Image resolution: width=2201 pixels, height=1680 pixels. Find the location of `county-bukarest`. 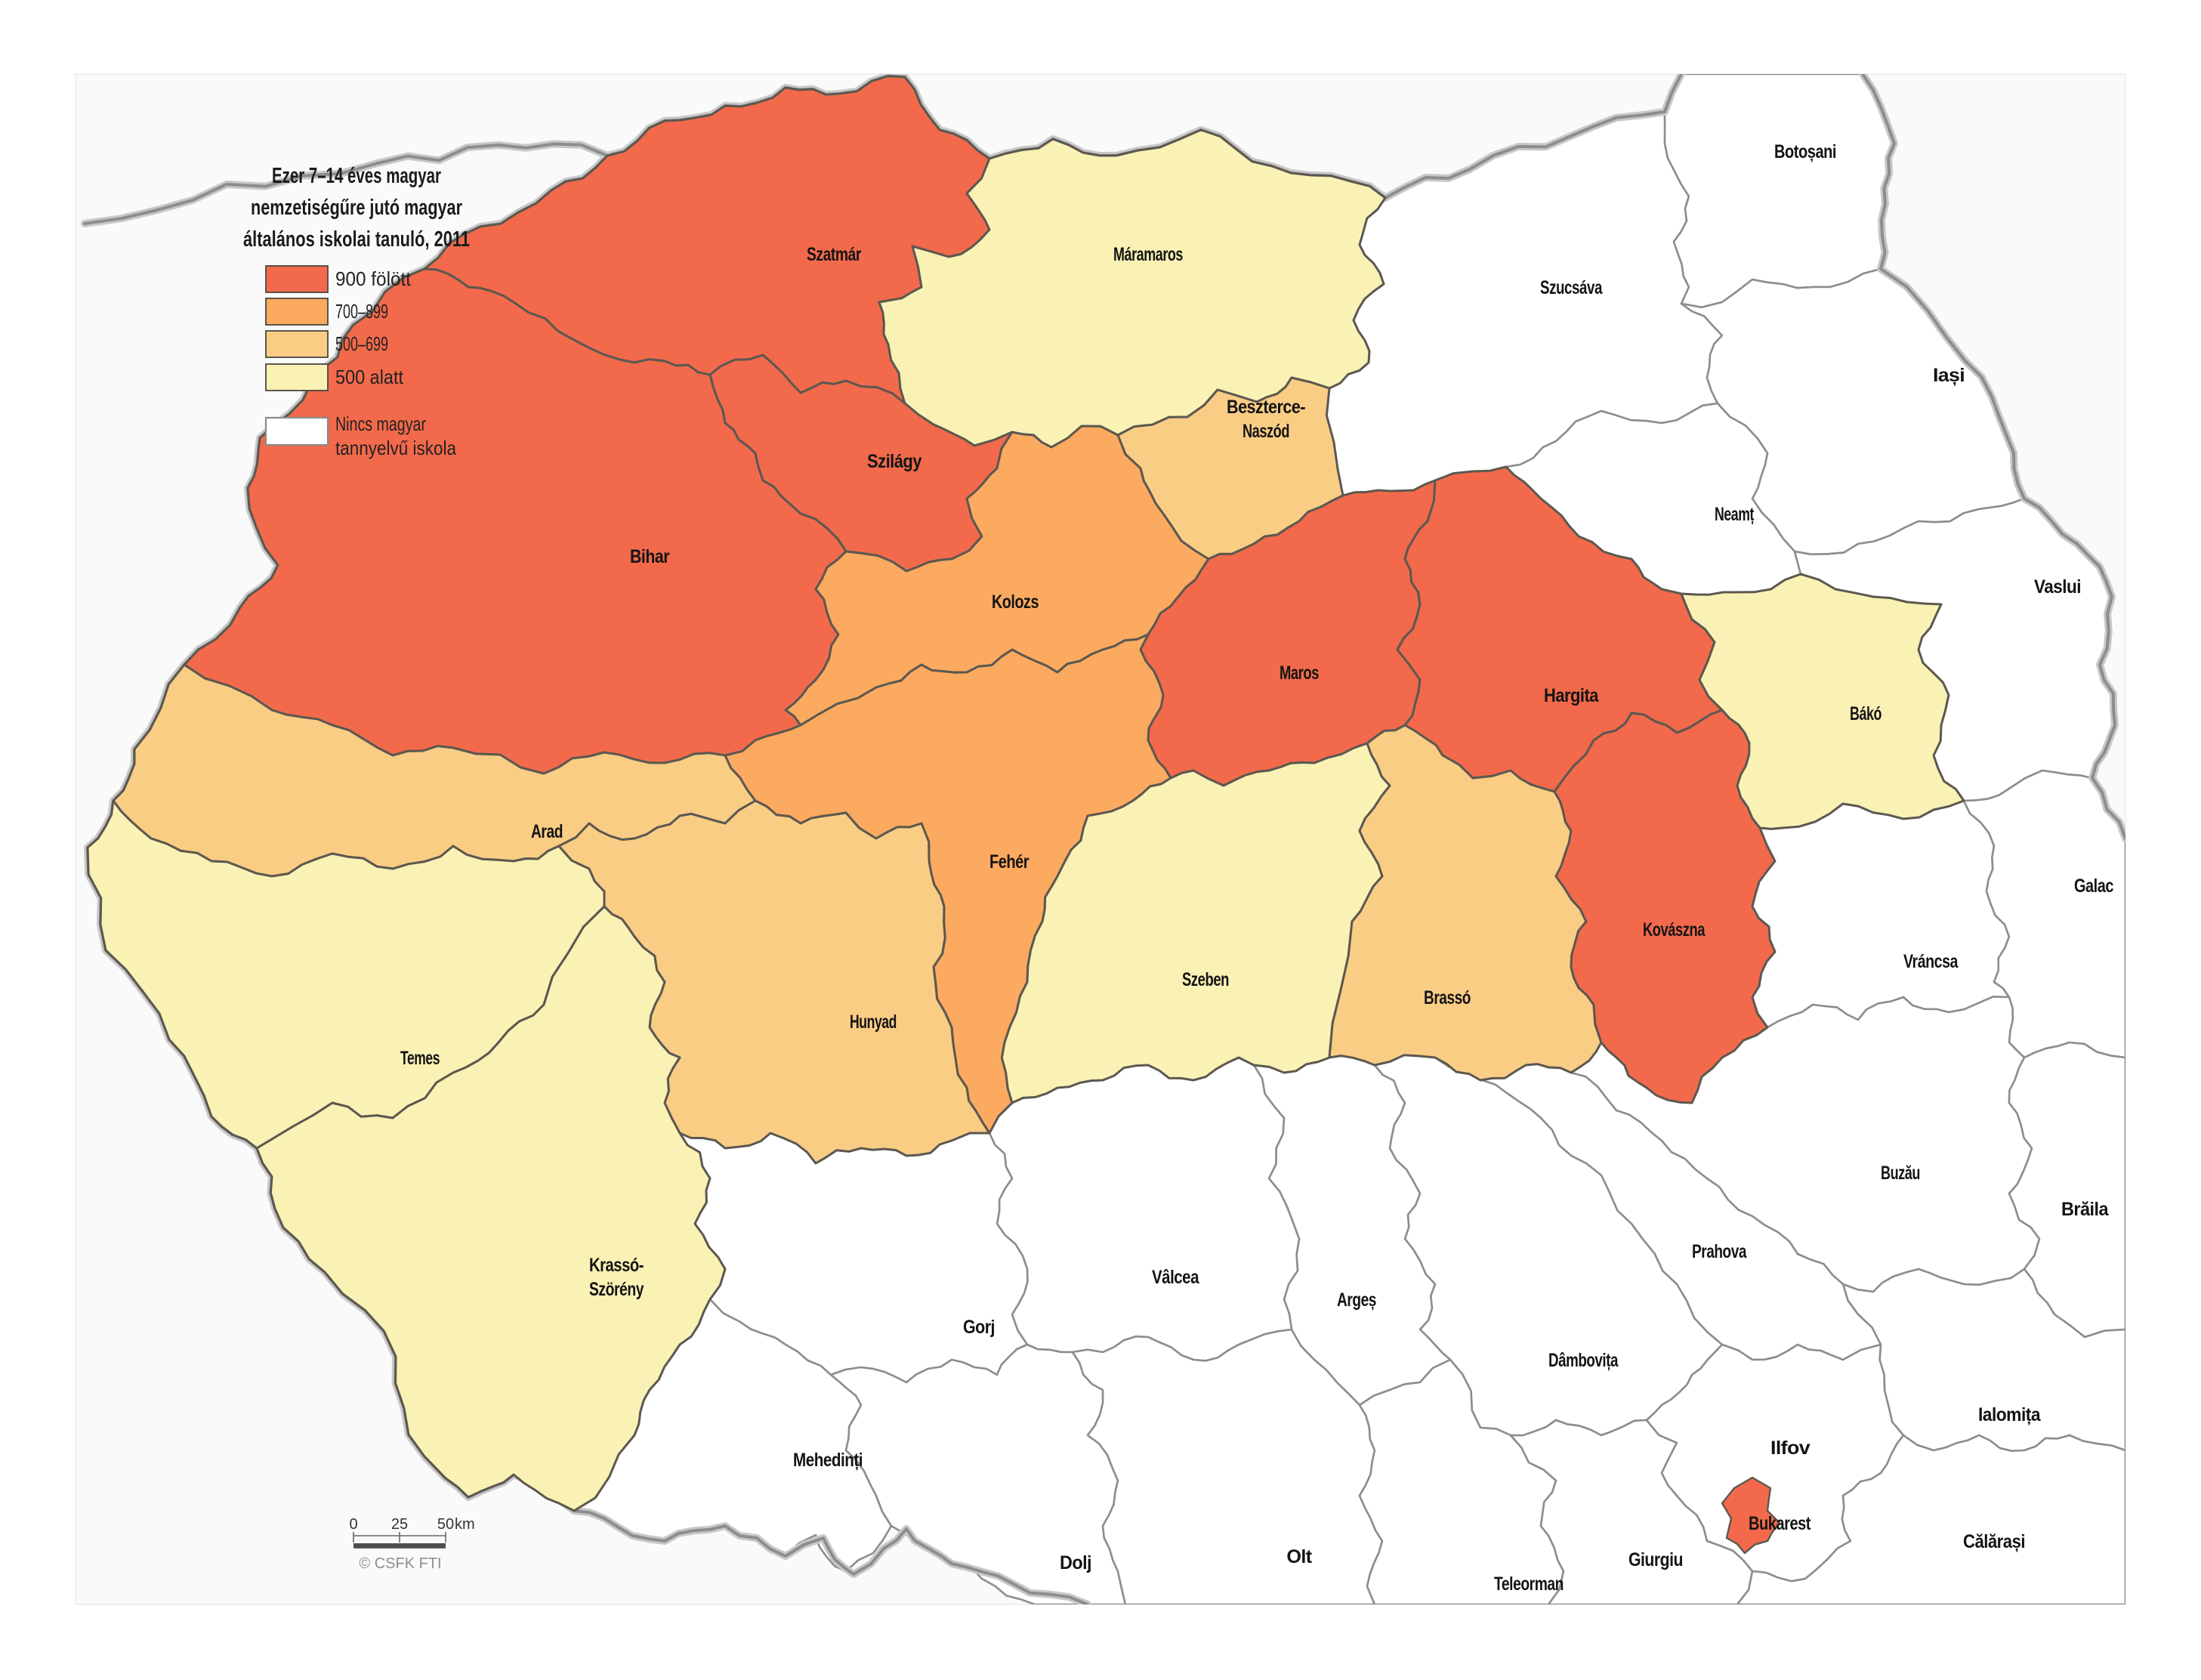

county-bukarest is located at coordinates (1751, 1515).